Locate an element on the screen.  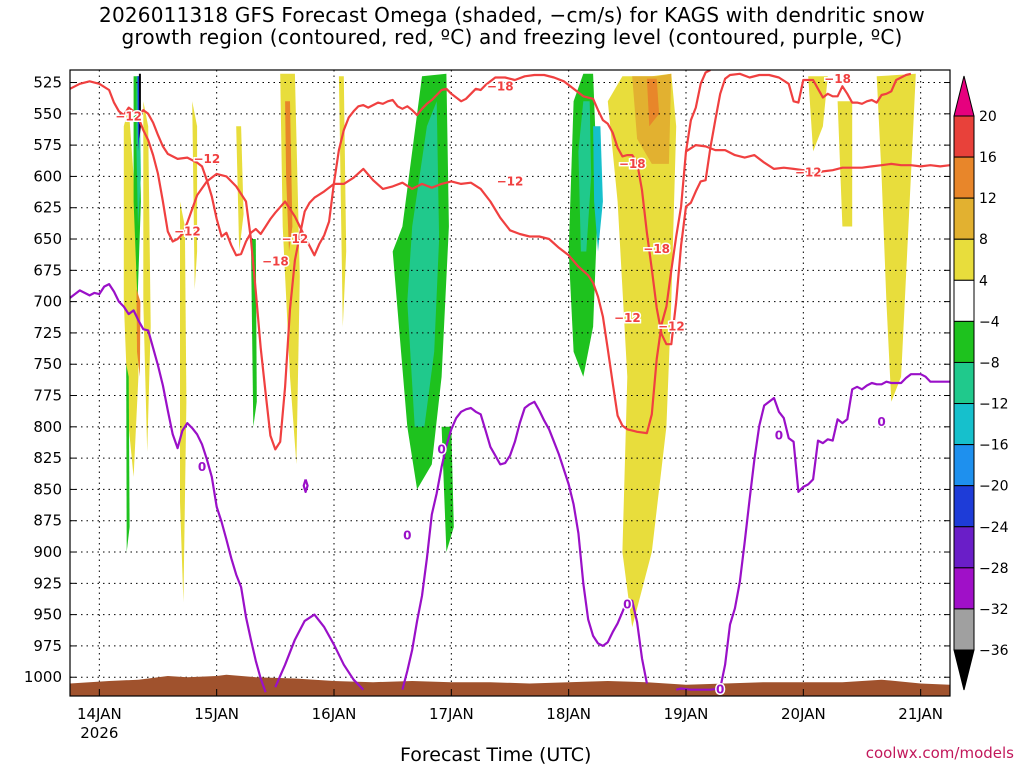
colorbar-label-0: 20 is located at coordinates (988, 117).